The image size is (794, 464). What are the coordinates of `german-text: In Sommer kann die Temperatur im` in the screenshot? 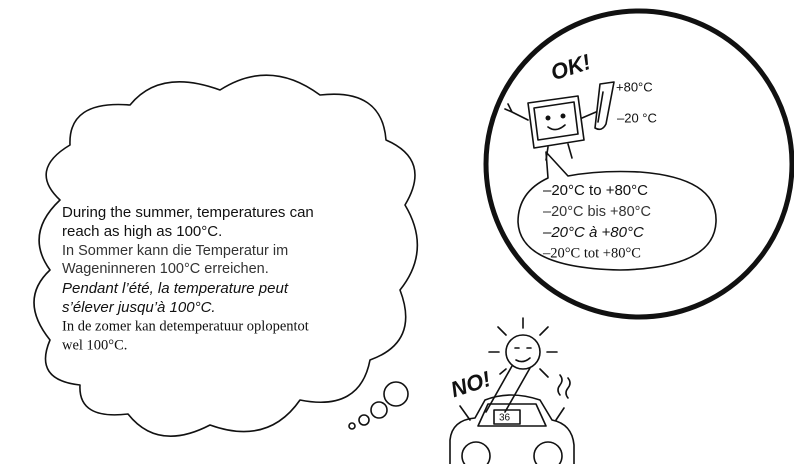 It's located at (175, 251).